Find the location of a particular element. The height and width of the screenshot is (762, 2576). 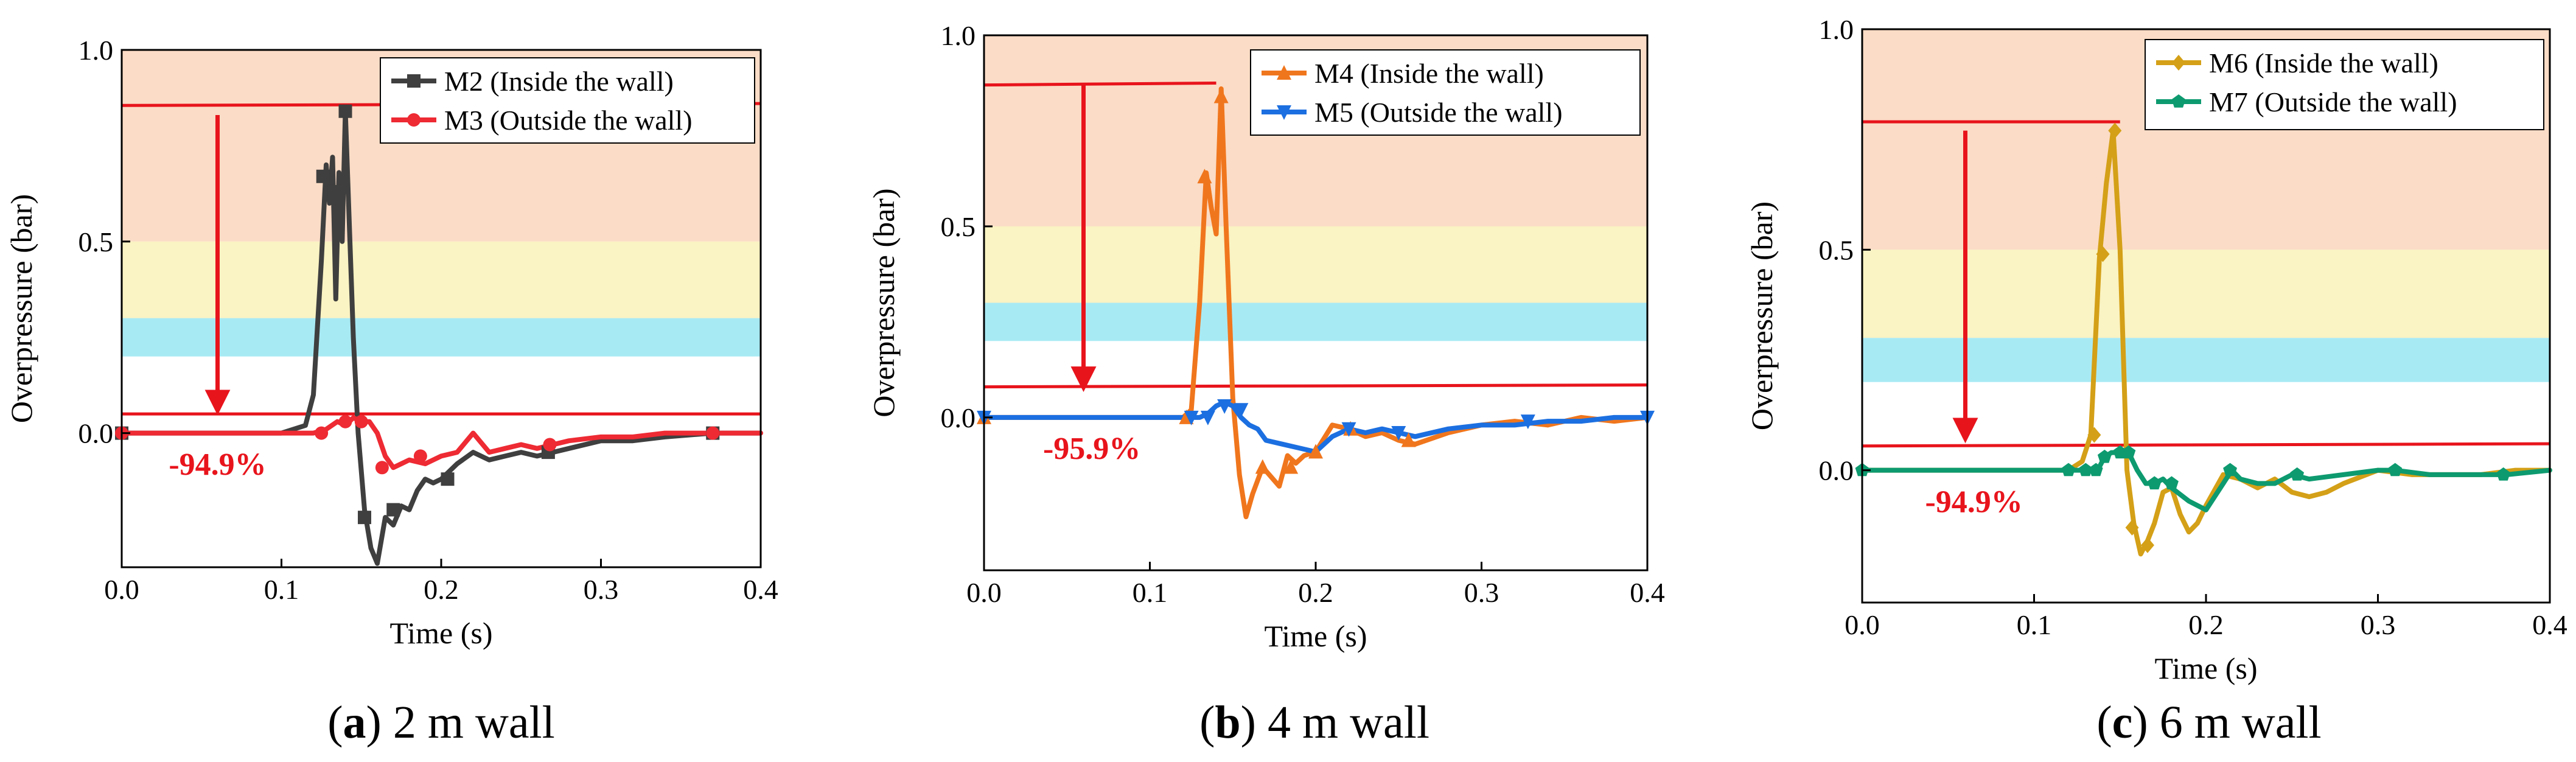

legend-label-1: M5 (Outside the wall) is located at coordinates (1438, 112).